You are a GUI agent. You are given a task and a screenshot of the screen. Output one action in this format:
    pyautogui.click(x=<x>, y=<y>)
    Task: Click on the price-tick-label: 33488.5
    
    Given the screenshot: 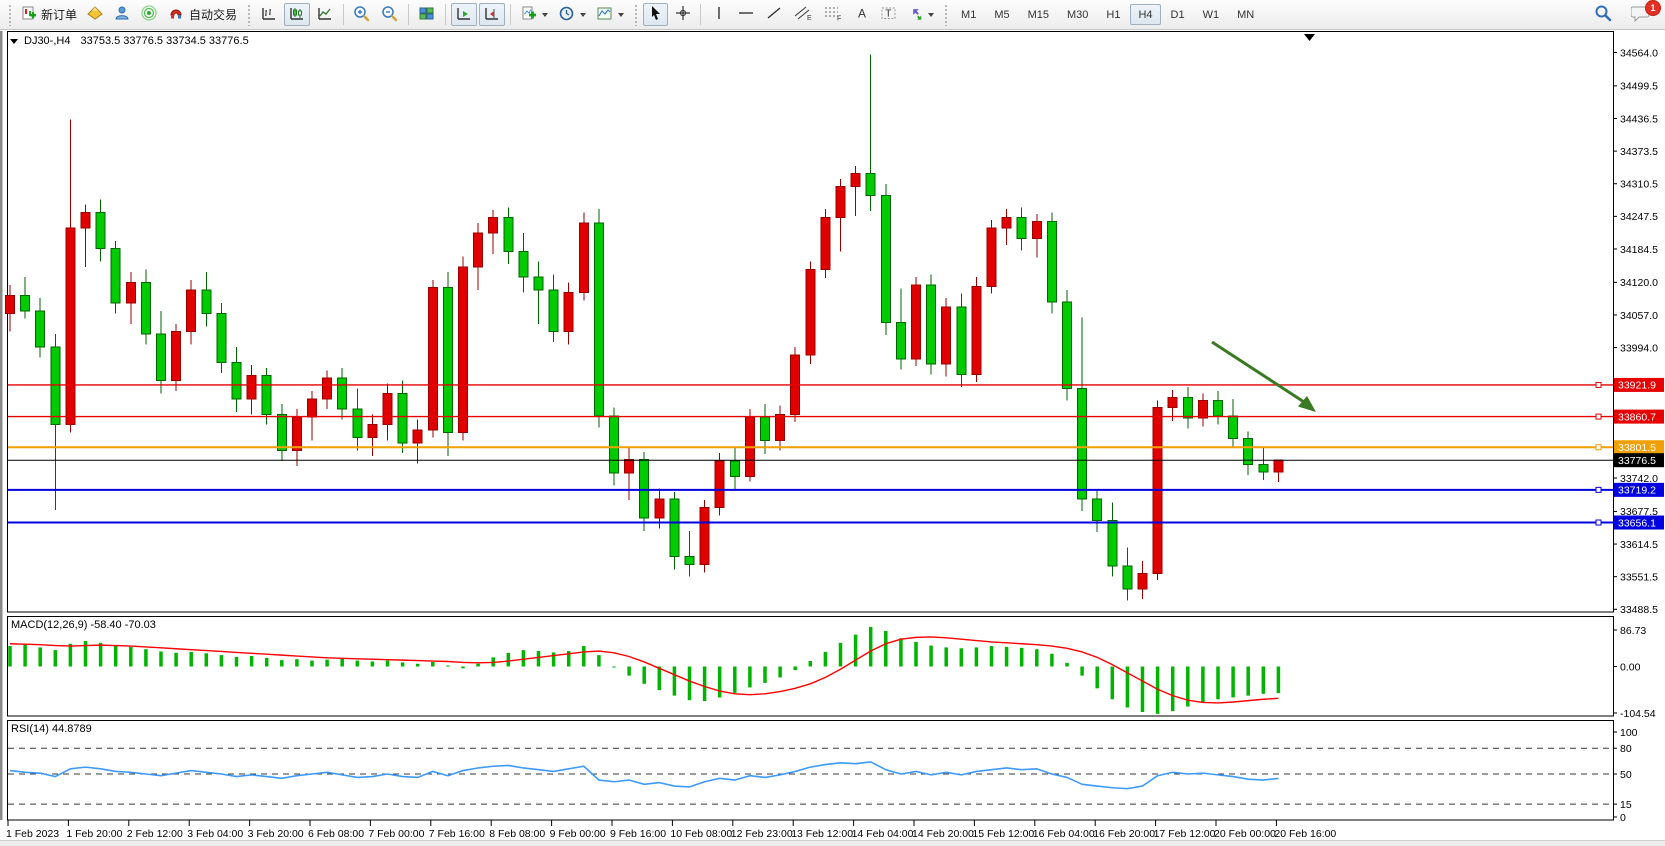 What is the action you would take?
    pyautogui.click(x=1639, y=610)
    